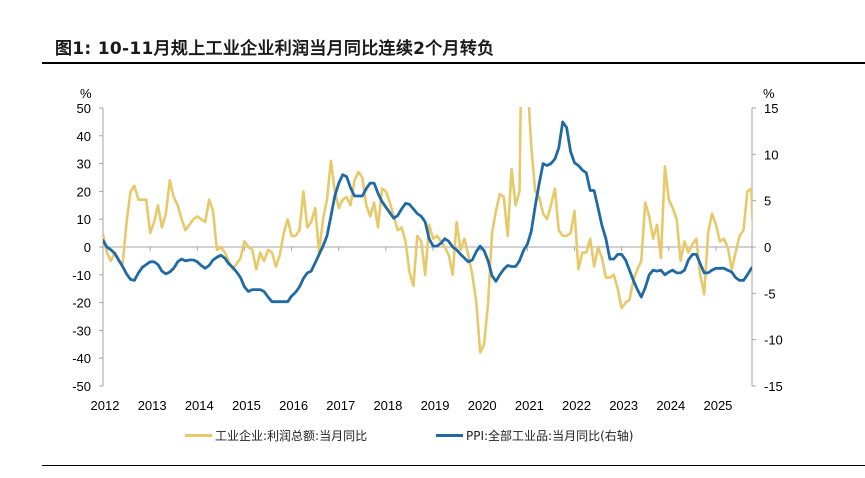 The width and height of the screenshot is (865, 478). I want to click on left-axis-tick-label: 30, so click(84, 164).